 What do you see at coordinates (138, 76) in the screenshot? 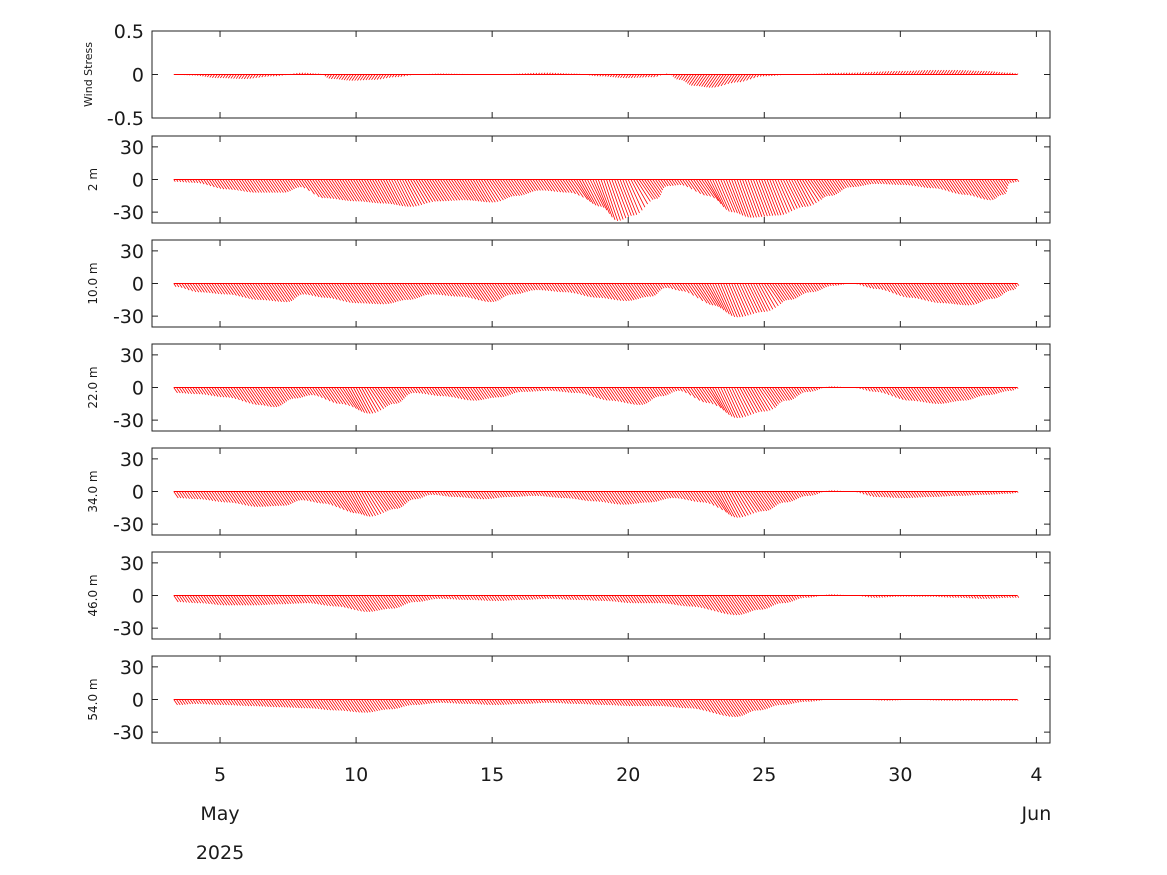
I see `y-tick-label: 0` at bounding box center [138, 76].